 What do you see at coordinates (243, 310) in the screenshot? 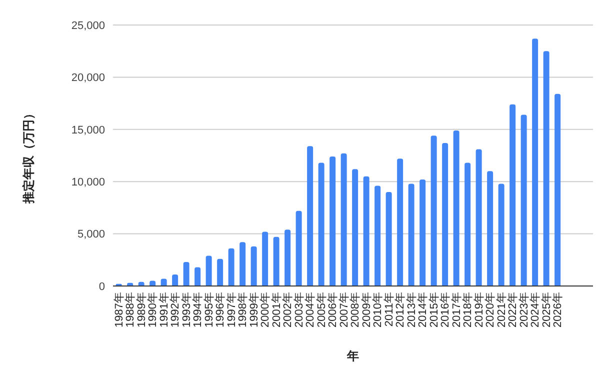
I see `x-tick-label: 1998年` at bounding box center [243, 310].